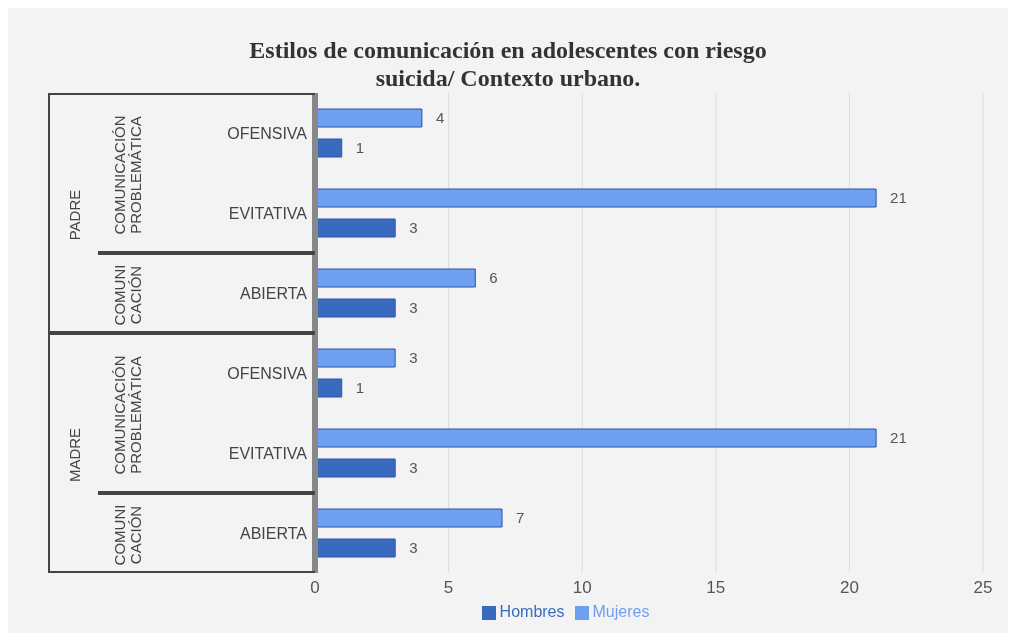 The height and width of the screenshot is (640, 1009). I want to click on legend-label: Mujeres, so click(621, 611).